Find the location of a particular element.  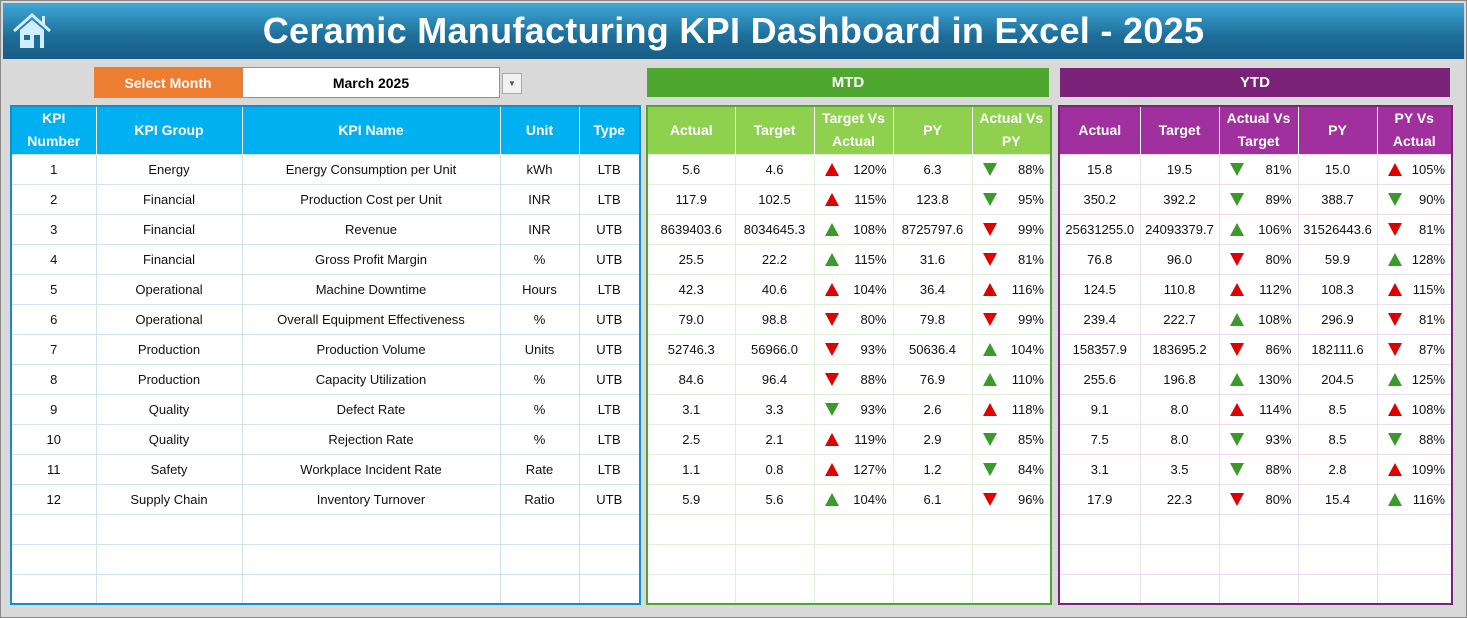

indicator: 108% is located at coordinates (1415, 409).